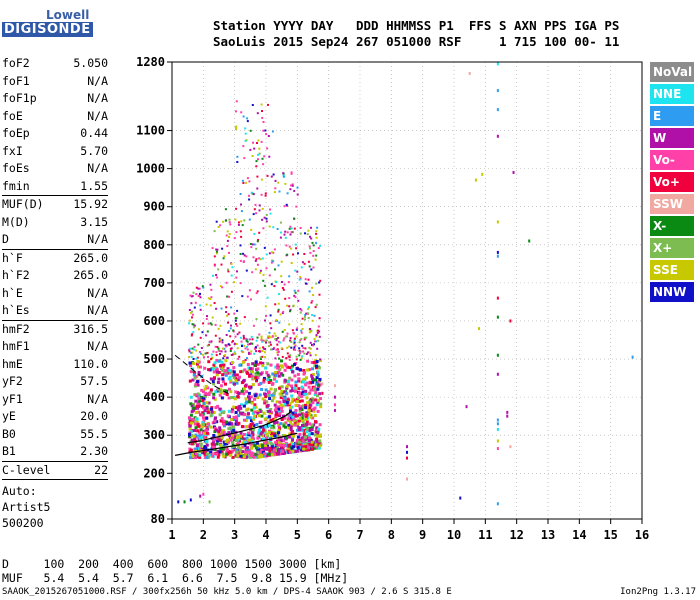 The width and height of the screenshot is (700, 600). What do you see at coordinates (672, 248) in the screenshot?
I see `legend-x-: X+` at bounding box center [672, 248].